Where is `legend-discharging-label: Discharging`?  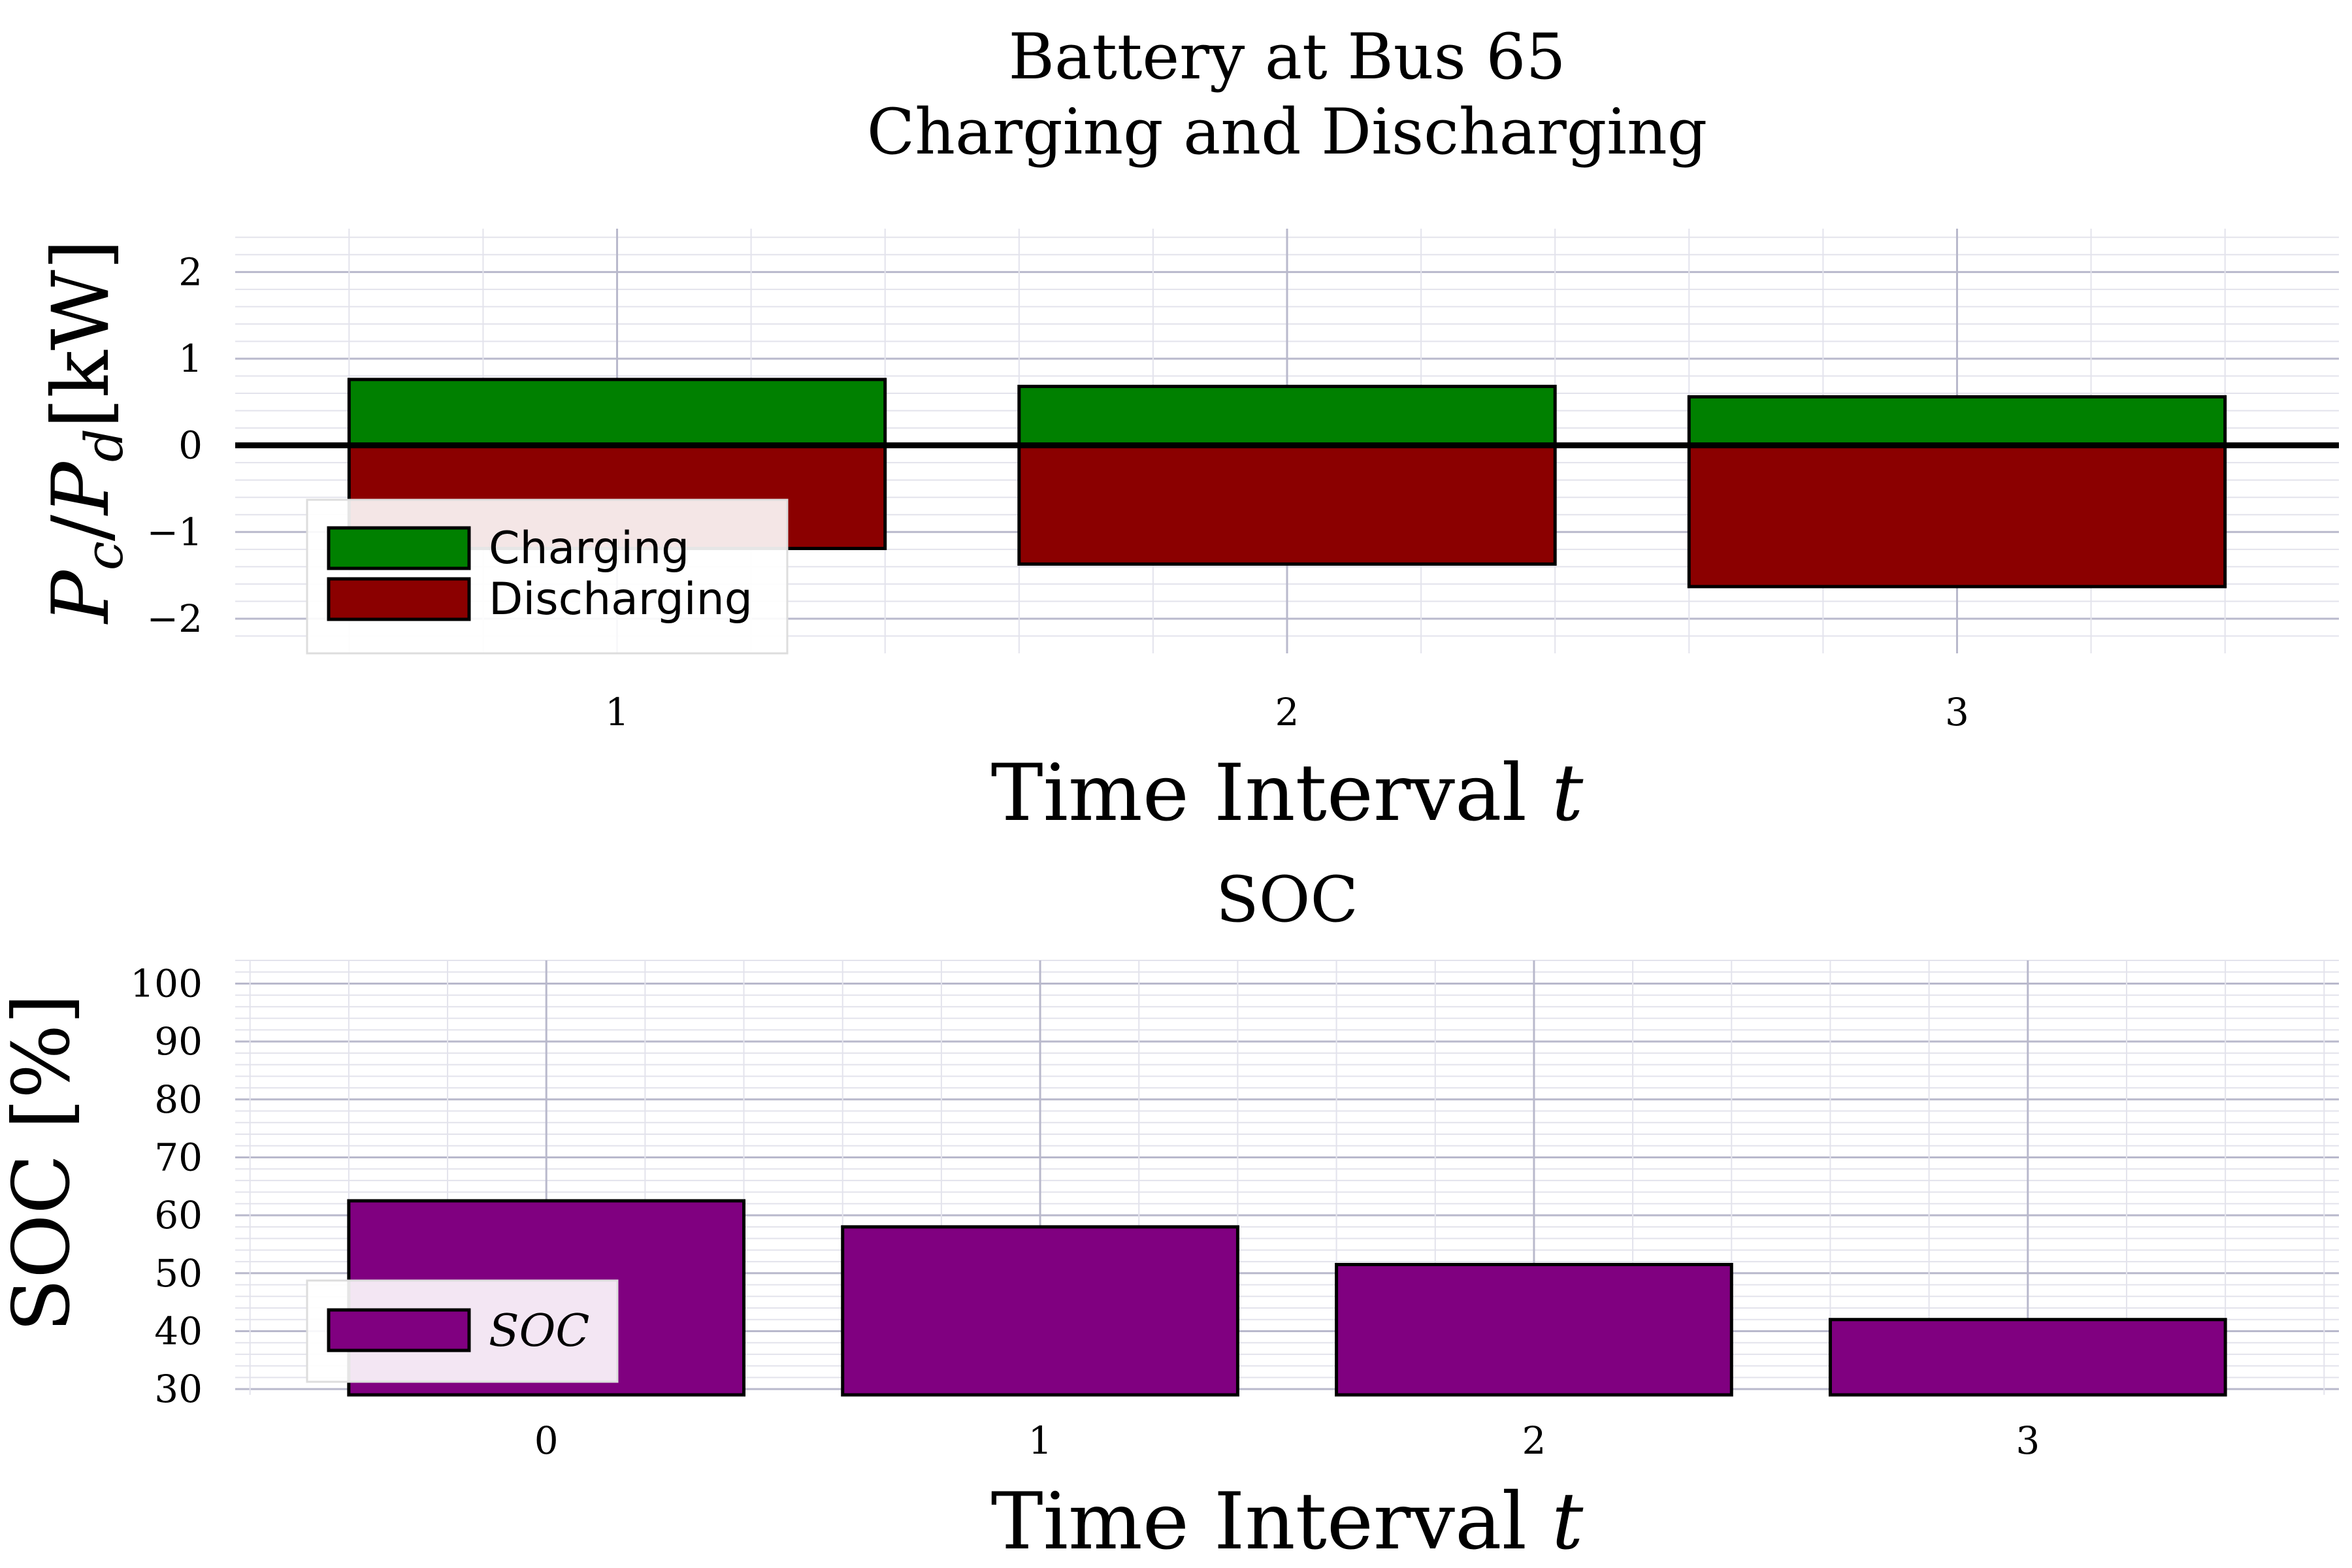
legend-discharging-label: Discharging is located at coordinates (621, 599).